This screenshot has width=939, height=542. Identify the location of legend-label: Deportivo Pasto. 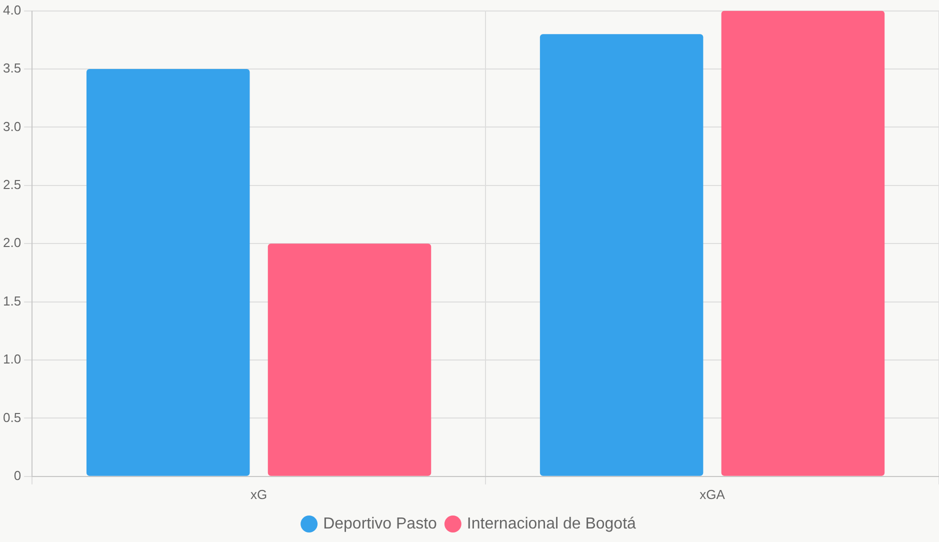
(380, 523).